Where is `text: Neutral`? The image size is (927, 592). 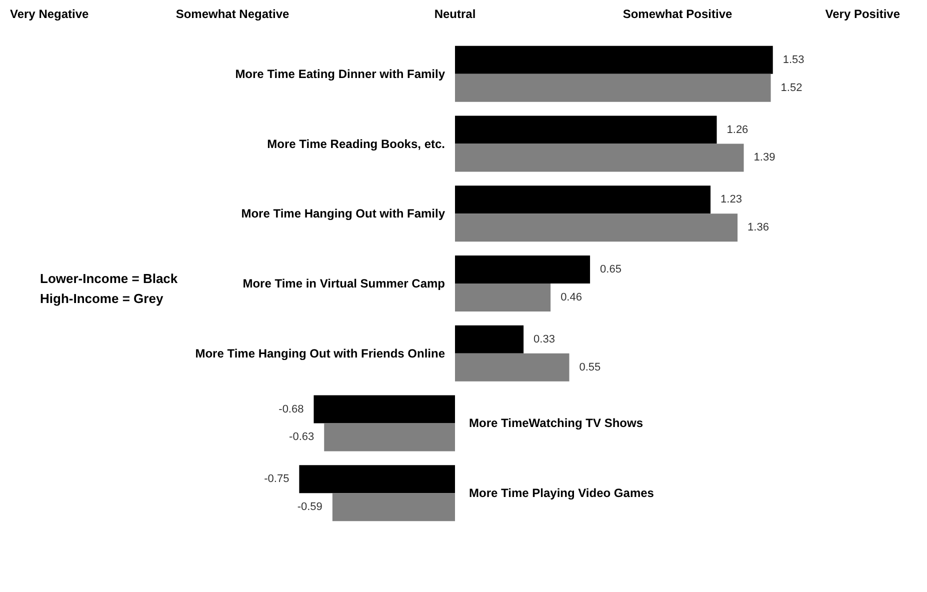
text: Neutral is located at coordinates (455, 14).